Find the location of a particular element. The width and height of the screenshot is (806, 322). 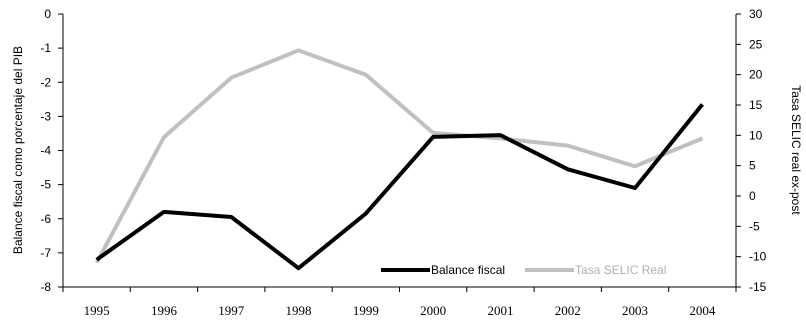

y-axis-left-title: Balance fiscal como porcentaje del PIB is located at coordinates (18, 150).